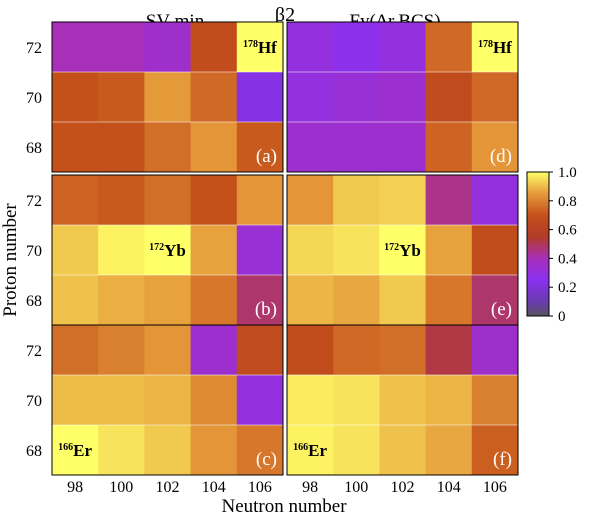 The width and height of the screenshot is (589, 519). What do you see at coordinates (391, 247) in the screenshot?
I see `nucleus-mass-number: 172` at bounding box center [391, 247].